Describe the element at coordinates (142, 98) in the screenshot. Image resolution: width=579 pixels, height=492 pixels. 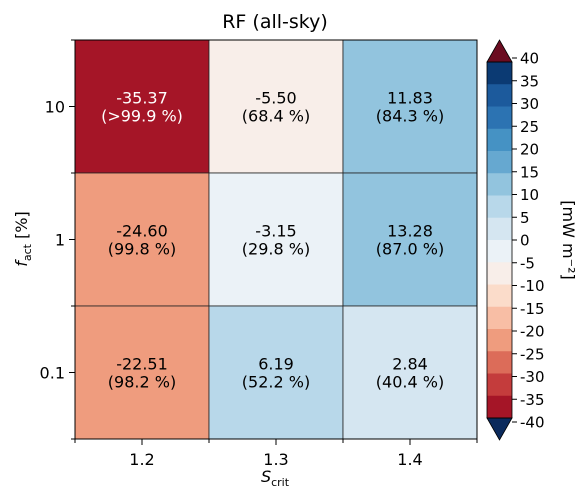
I see `cell-value-label: -35.37` at that location.